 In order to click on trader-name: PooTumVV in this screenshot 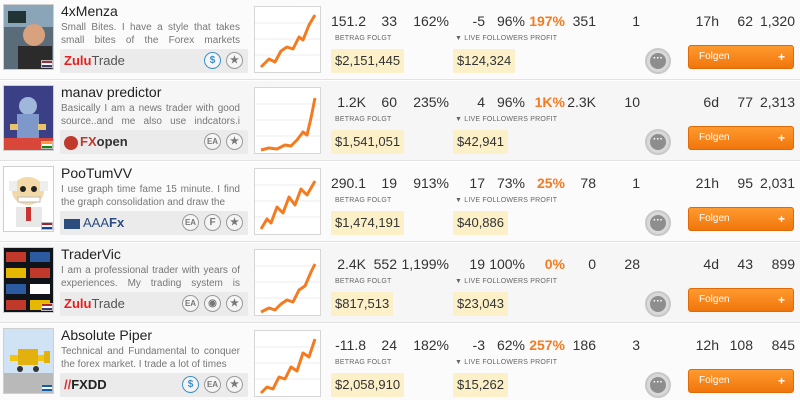, I will do `click(97, 173)`.